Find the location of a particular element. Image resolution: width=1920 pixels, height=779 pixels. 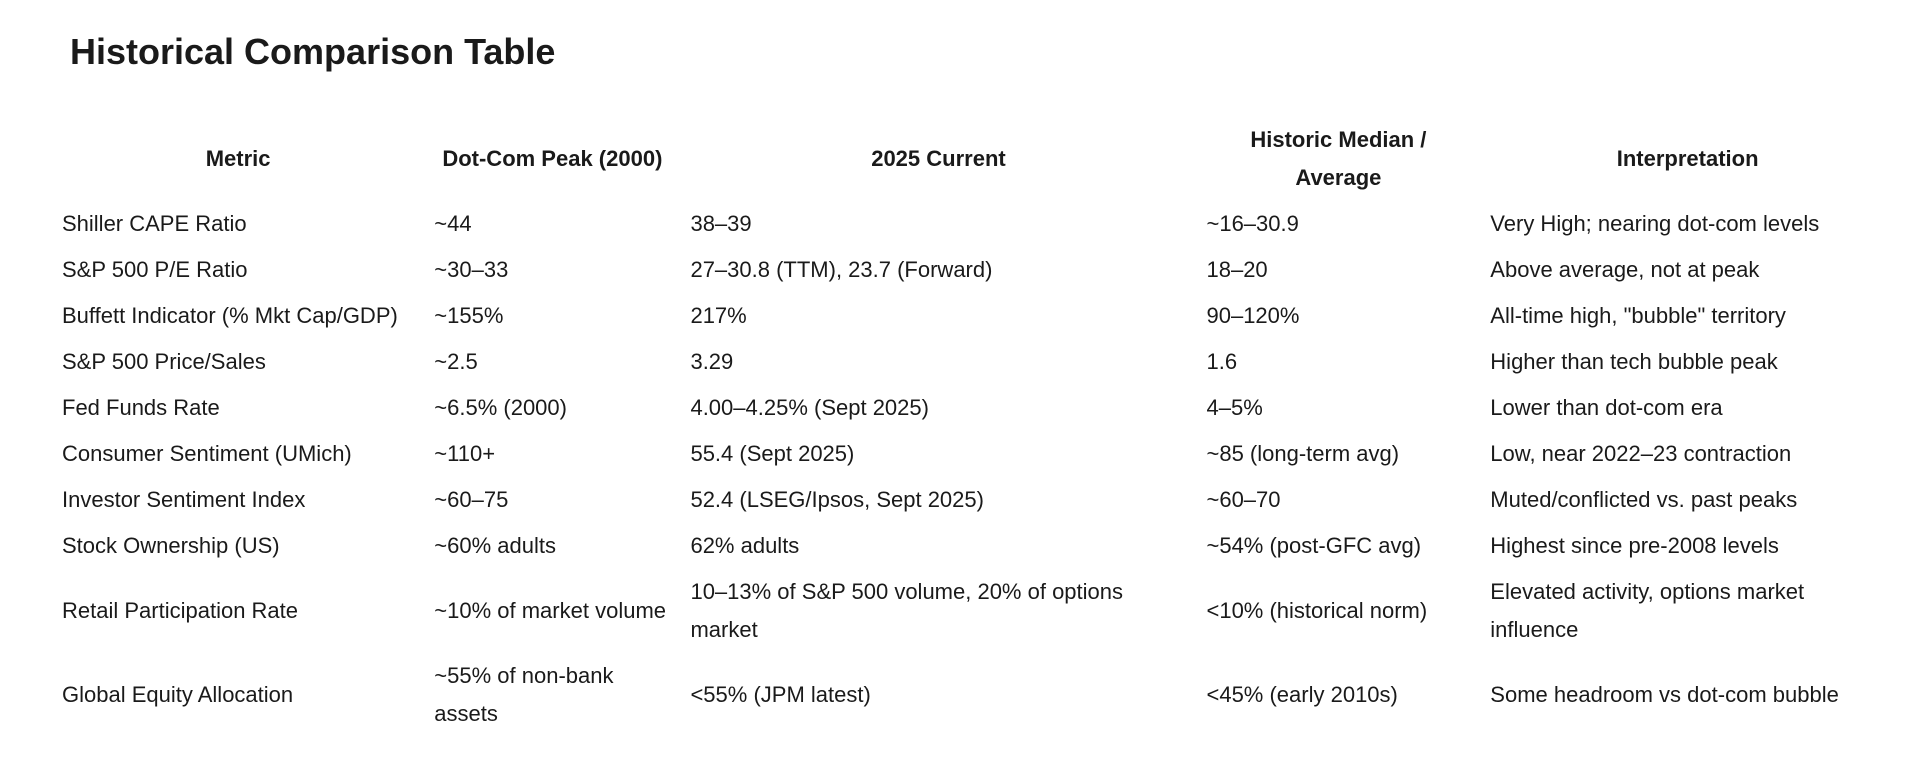

cell-dotcom-peak: ~6.5% (2000) is located at coordinates (500, 408).